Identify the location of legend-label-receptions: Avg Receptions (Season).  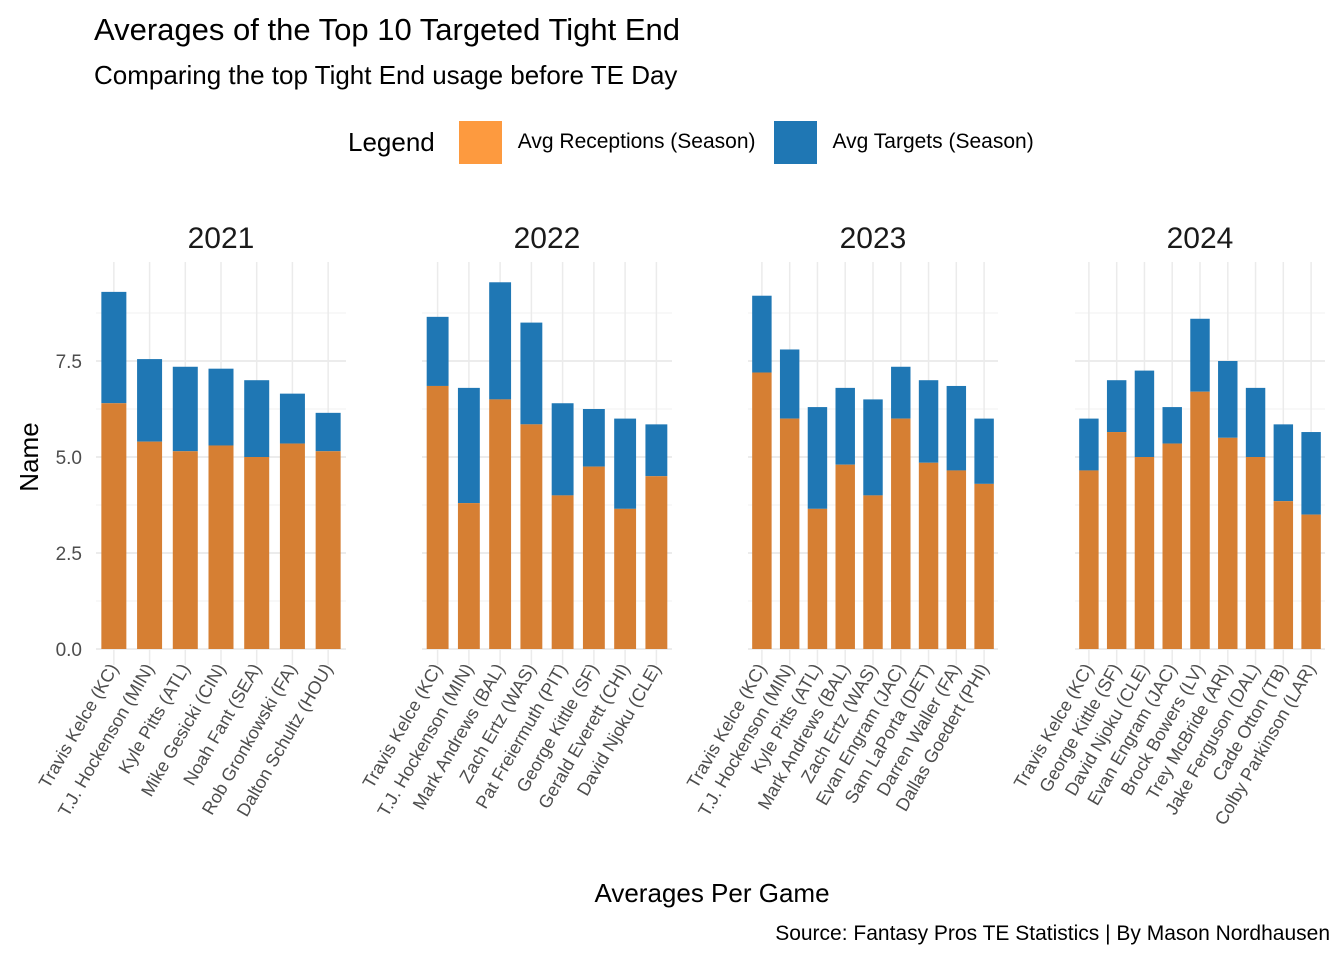
(636, 141).